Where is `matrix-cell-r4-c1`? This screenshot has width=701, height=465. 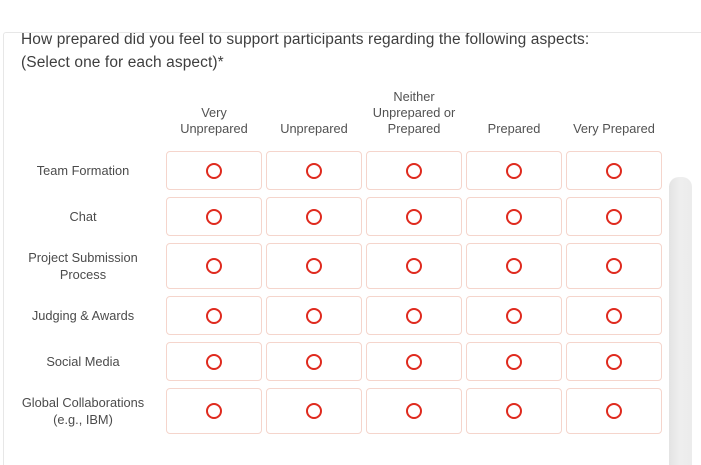 matrix-cell-r4-c1 is located at coordinates (314, 361).